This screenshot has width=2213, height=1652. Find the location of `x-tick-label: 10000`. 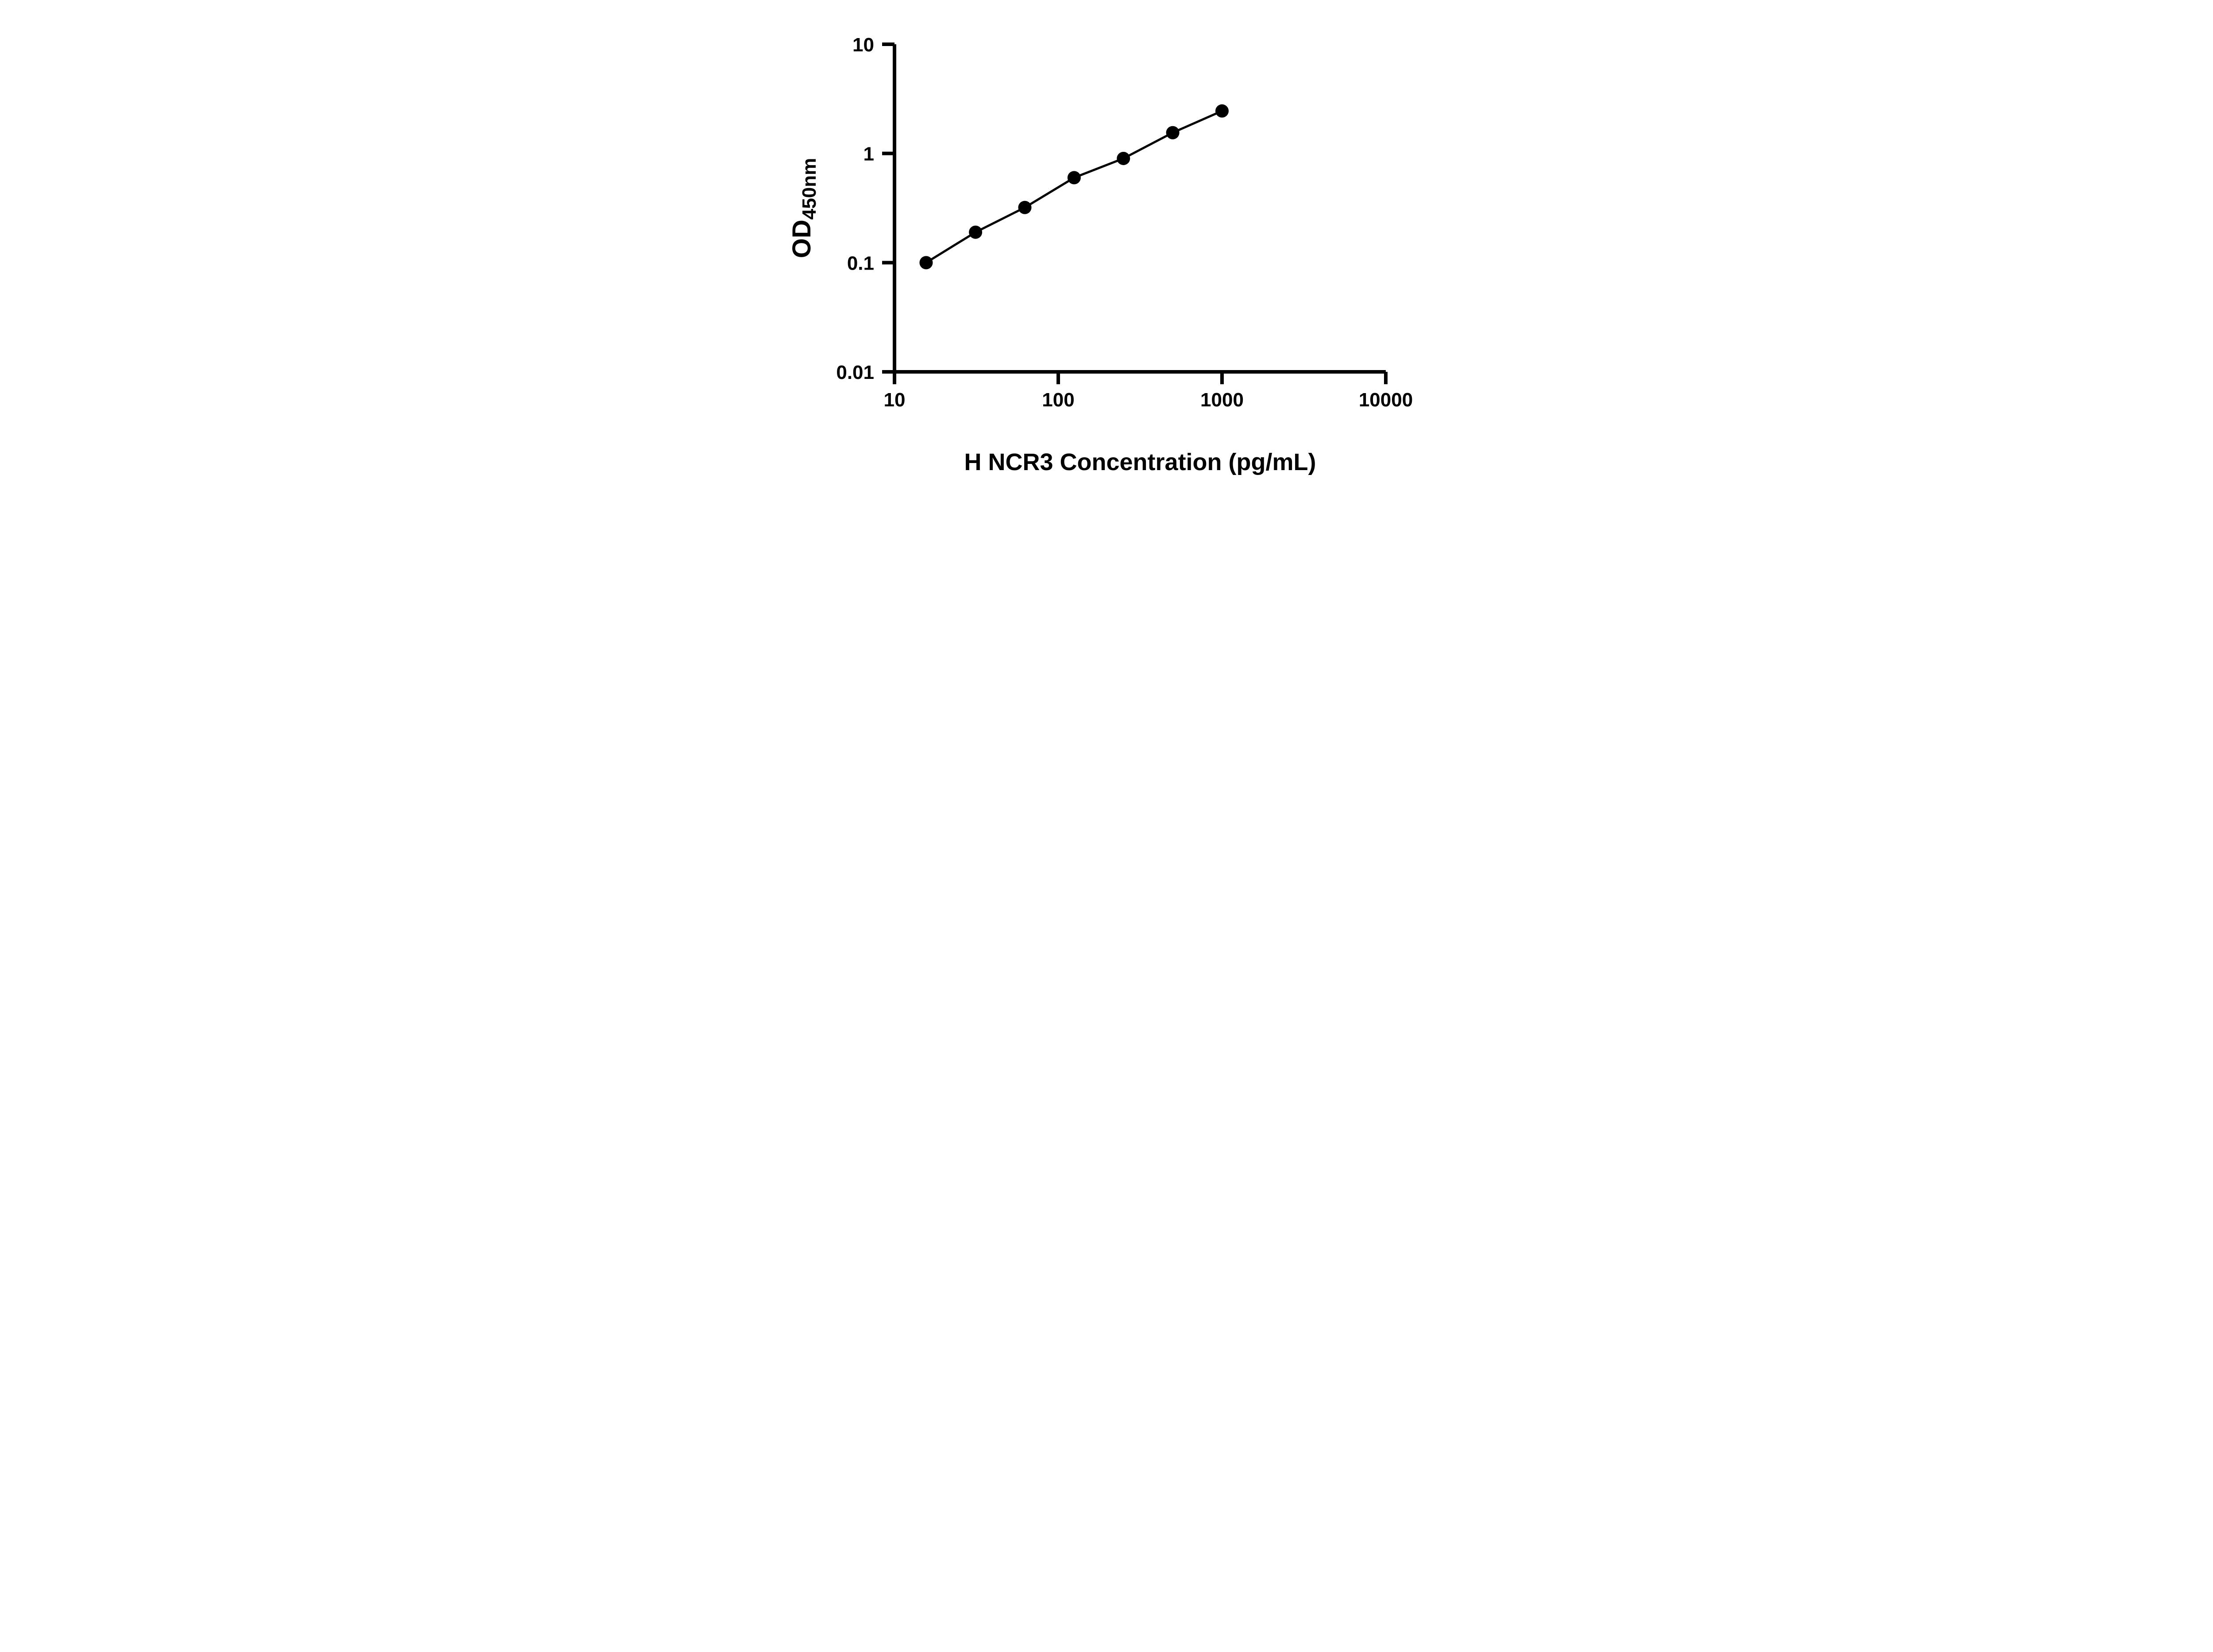

x-tick-label: 10000 is located at coordinates (1385, 400).